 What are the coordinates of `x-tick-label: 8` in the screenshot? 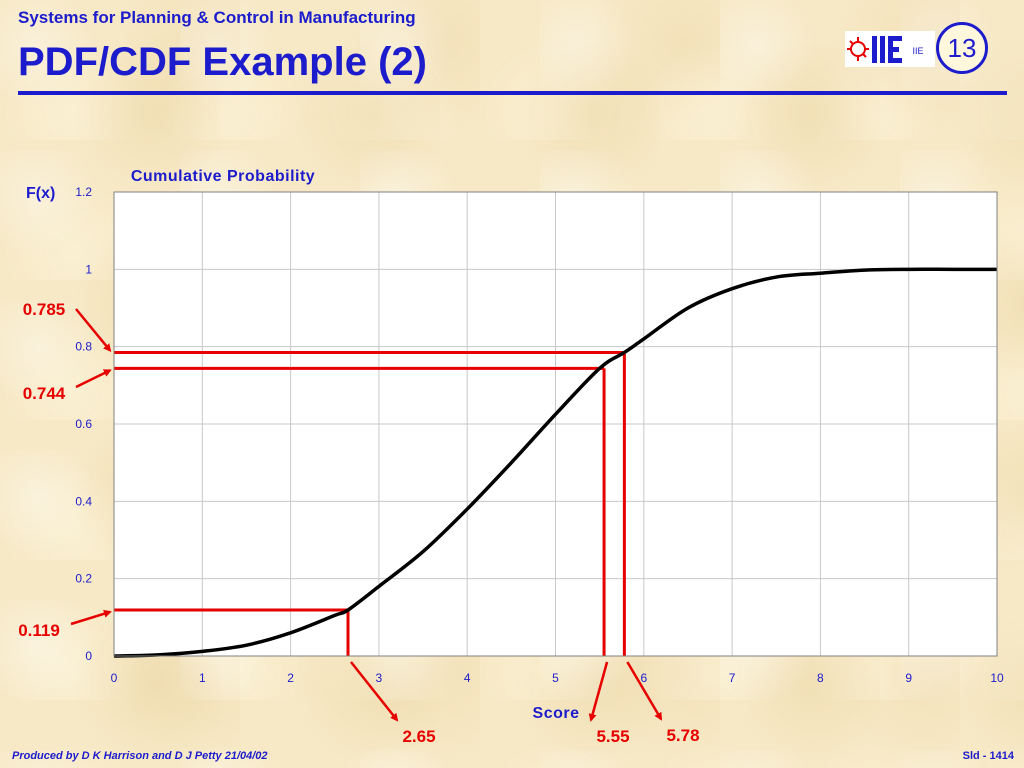 It's located at (820, 678).